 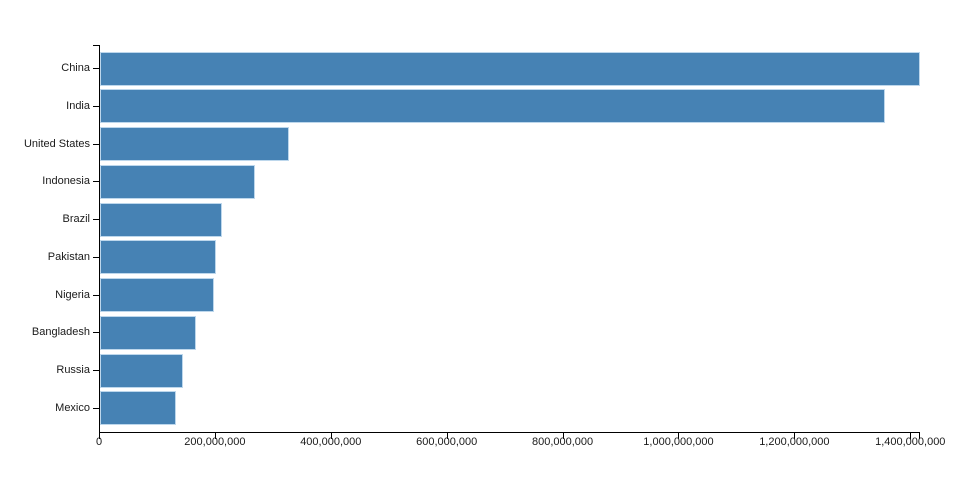 I want to click on y-axis-line, so click(x=99, y=239).